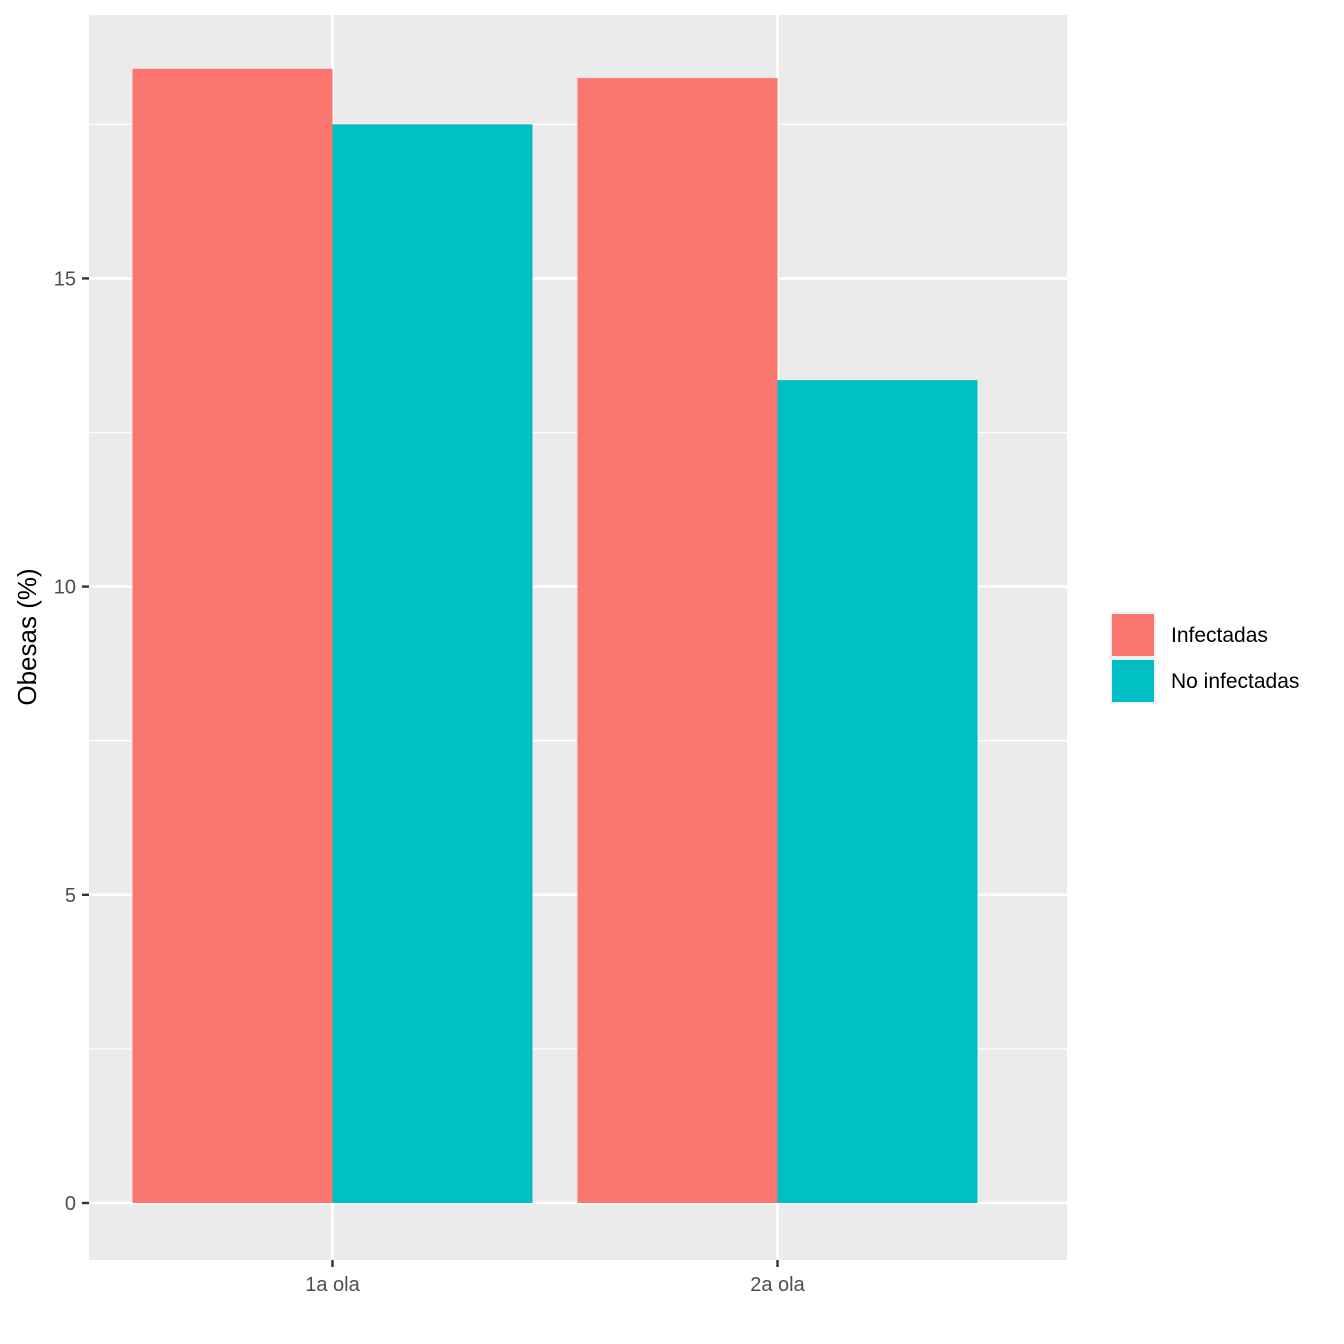  What do you see at coordinates (70, 896) in the screenshot?
I see `y-tick-label: 5` at bounding box center [70, 896].